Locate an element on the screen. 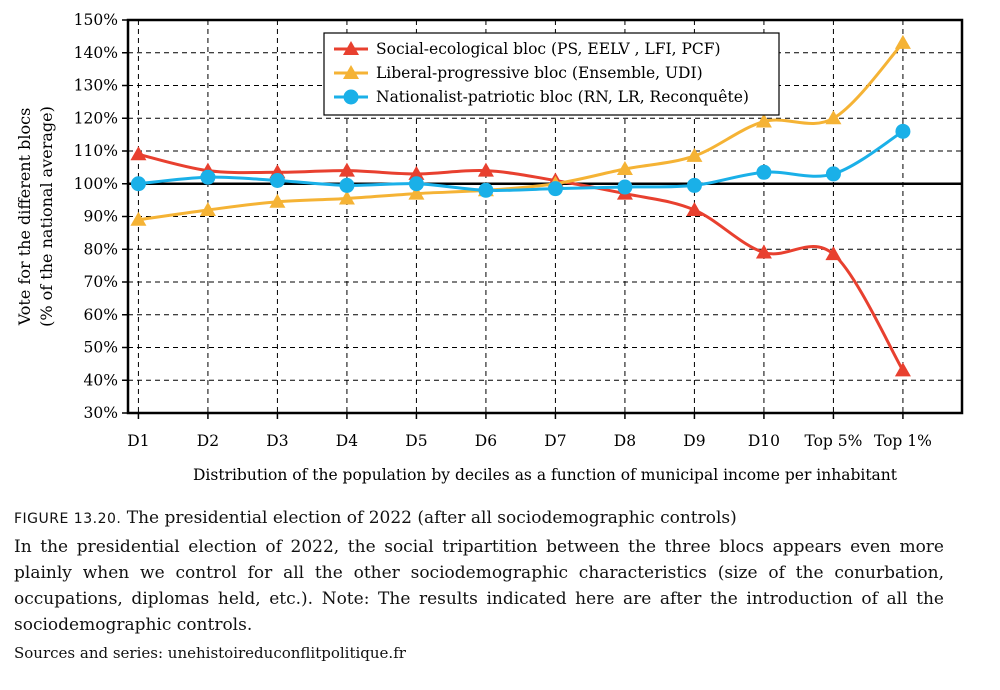 Image resolution: width=1000 pixels, height=690 pixels. x-tick-label: D7 is located at coordinates (555, 441).